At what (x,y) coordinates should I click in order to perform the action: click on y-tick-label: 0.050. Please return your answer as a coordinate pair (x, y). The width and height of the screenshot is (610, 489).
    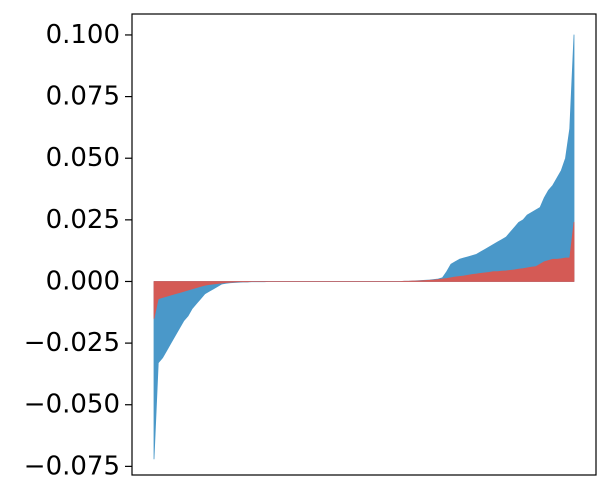
    Looking at the image, I should click on (83, 158).